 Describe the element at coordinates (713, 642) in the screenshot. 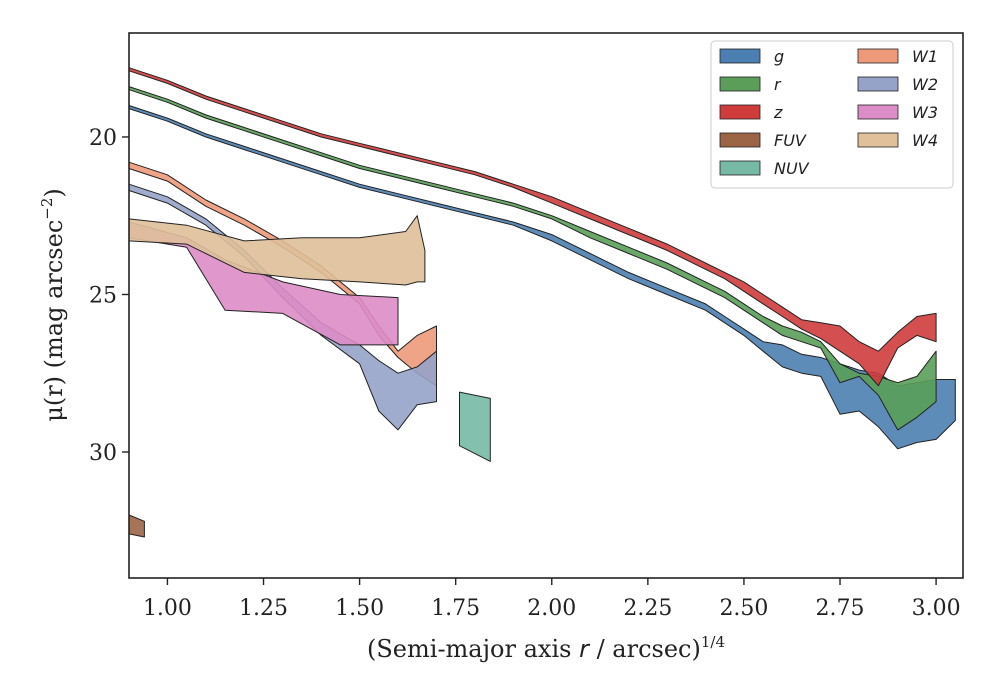

I see `x-axis-label-exponent: 1/4` at that location.